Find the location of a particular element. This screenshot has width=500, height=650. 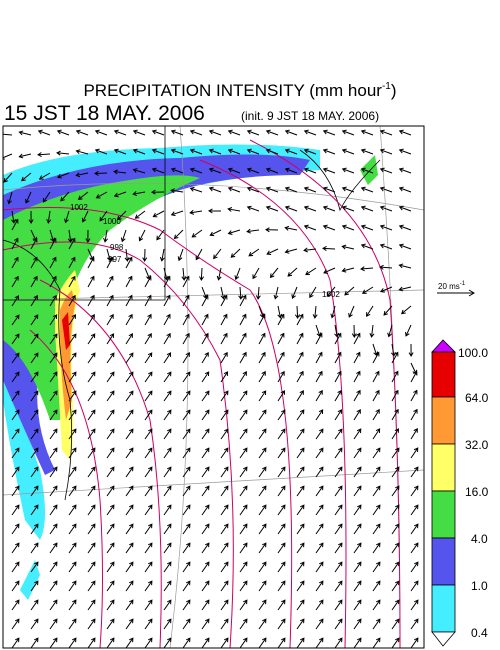

isobar-label: 1002 is located at coordinates (331, 294).